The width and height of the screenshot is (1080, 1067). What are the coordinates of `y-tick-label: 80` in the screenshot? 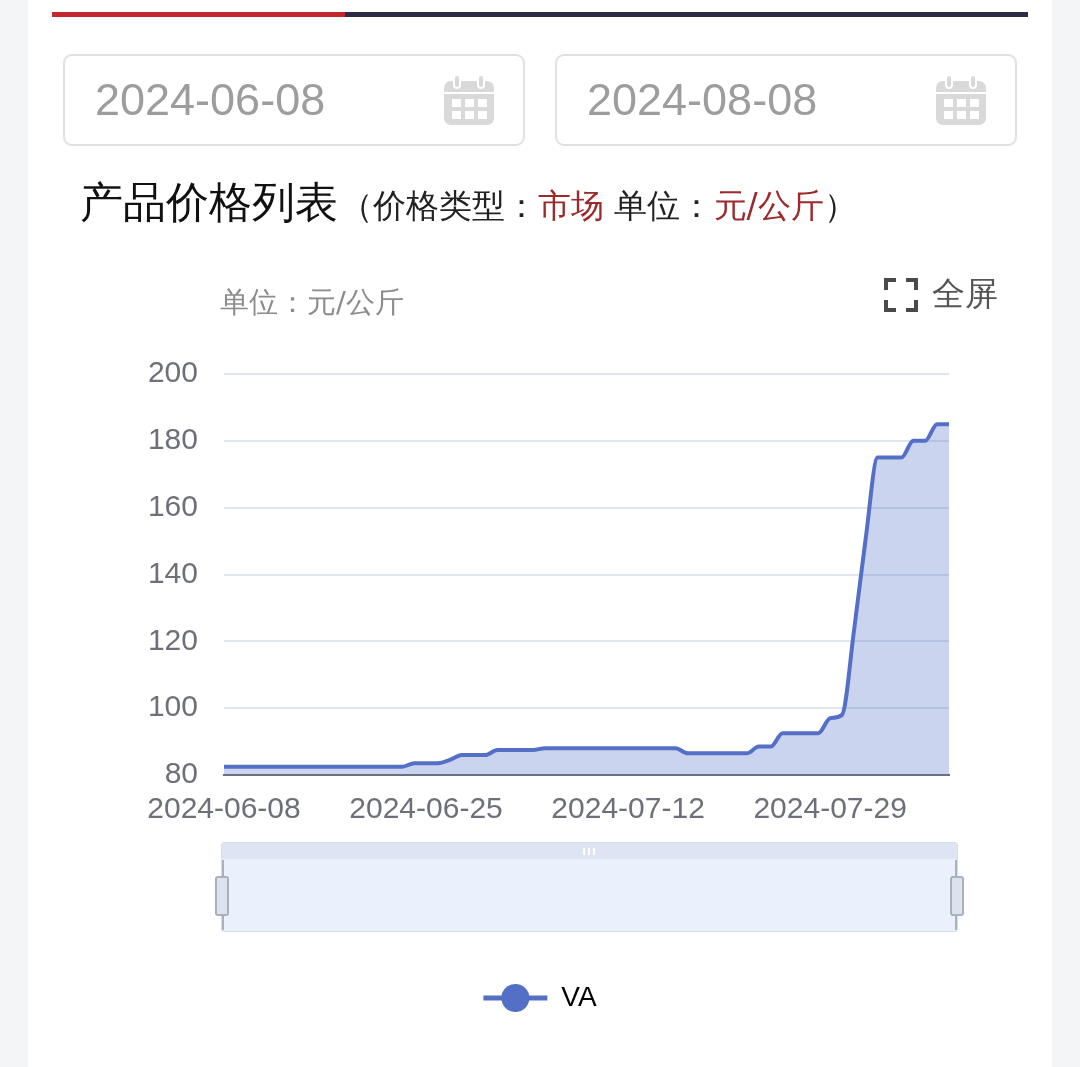 It's located at (181, 773).